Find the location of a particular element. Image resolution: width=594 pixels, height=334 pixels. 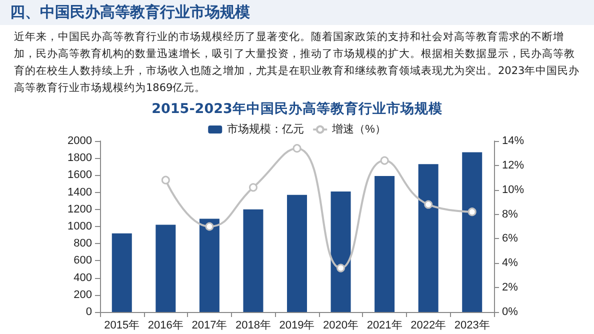

x-tick-label: 2018年 is located at coordinates (253, 326).